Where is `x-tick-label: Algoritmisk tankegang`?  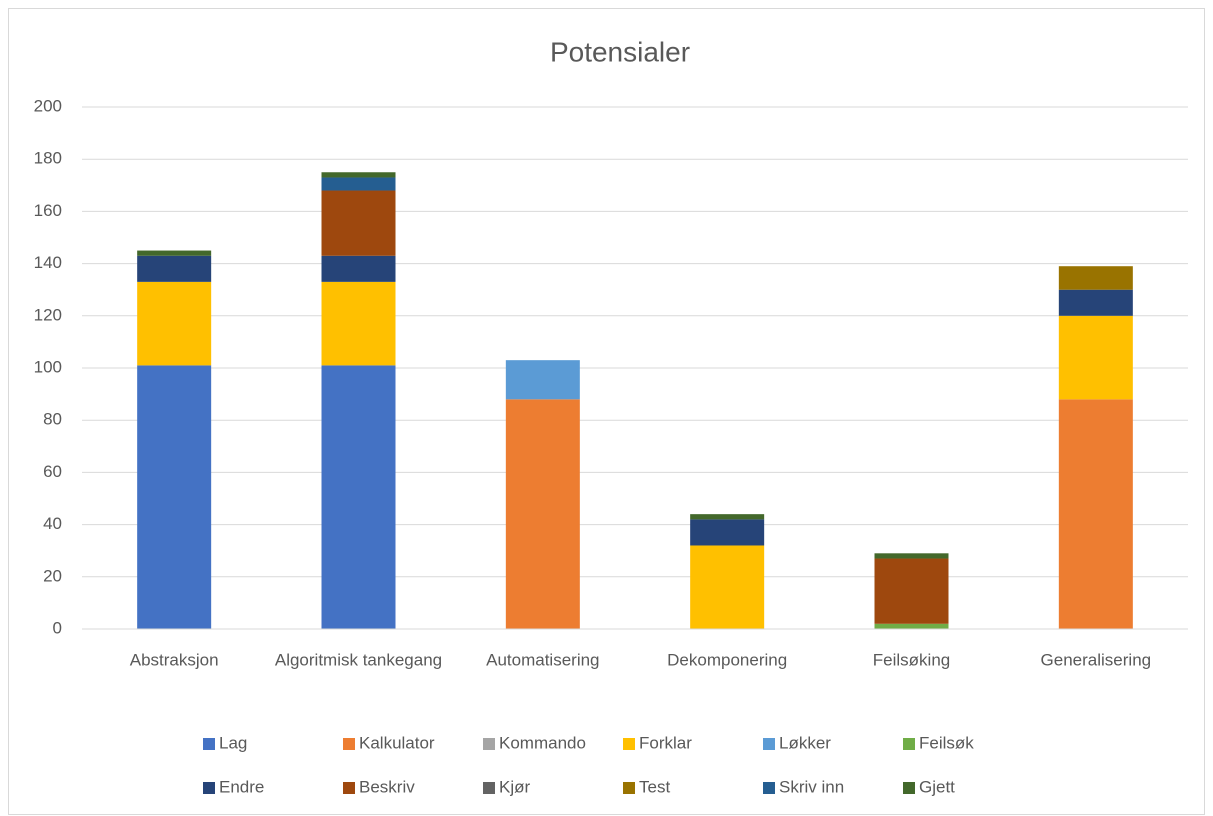
x-tick-label: Algoritmisk tankegang is located at coordinates (358, 659).